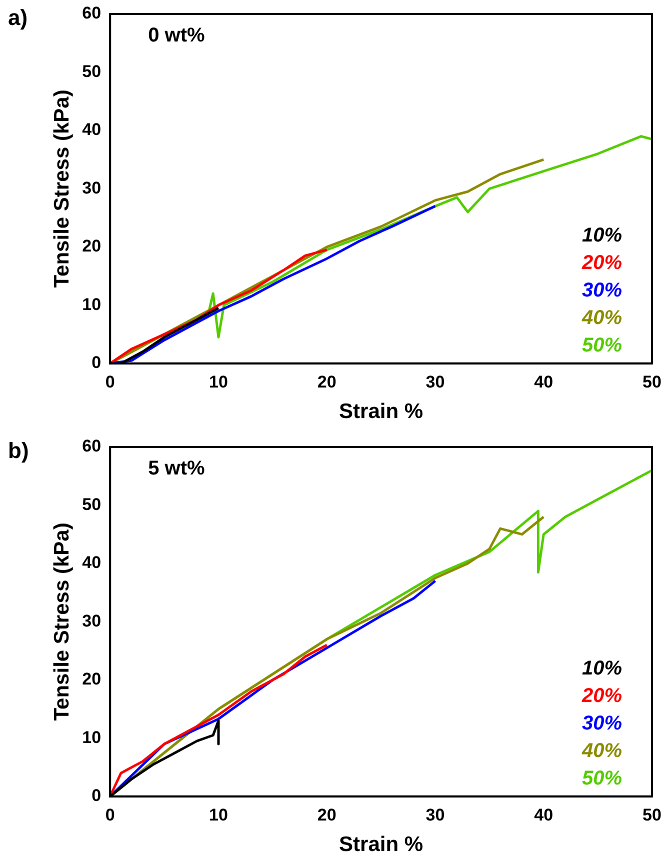 This screenshot has width=666, height=867. Describe the element at coordinates (18, 17) in the screenshot. I see `chart-title: a)` at that location.